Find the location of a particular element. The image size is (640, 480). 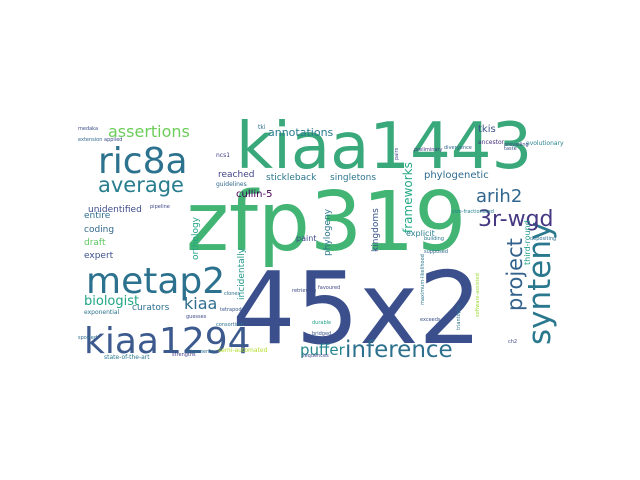

cloud-word: arih2 is located at coordinates (499, 196).